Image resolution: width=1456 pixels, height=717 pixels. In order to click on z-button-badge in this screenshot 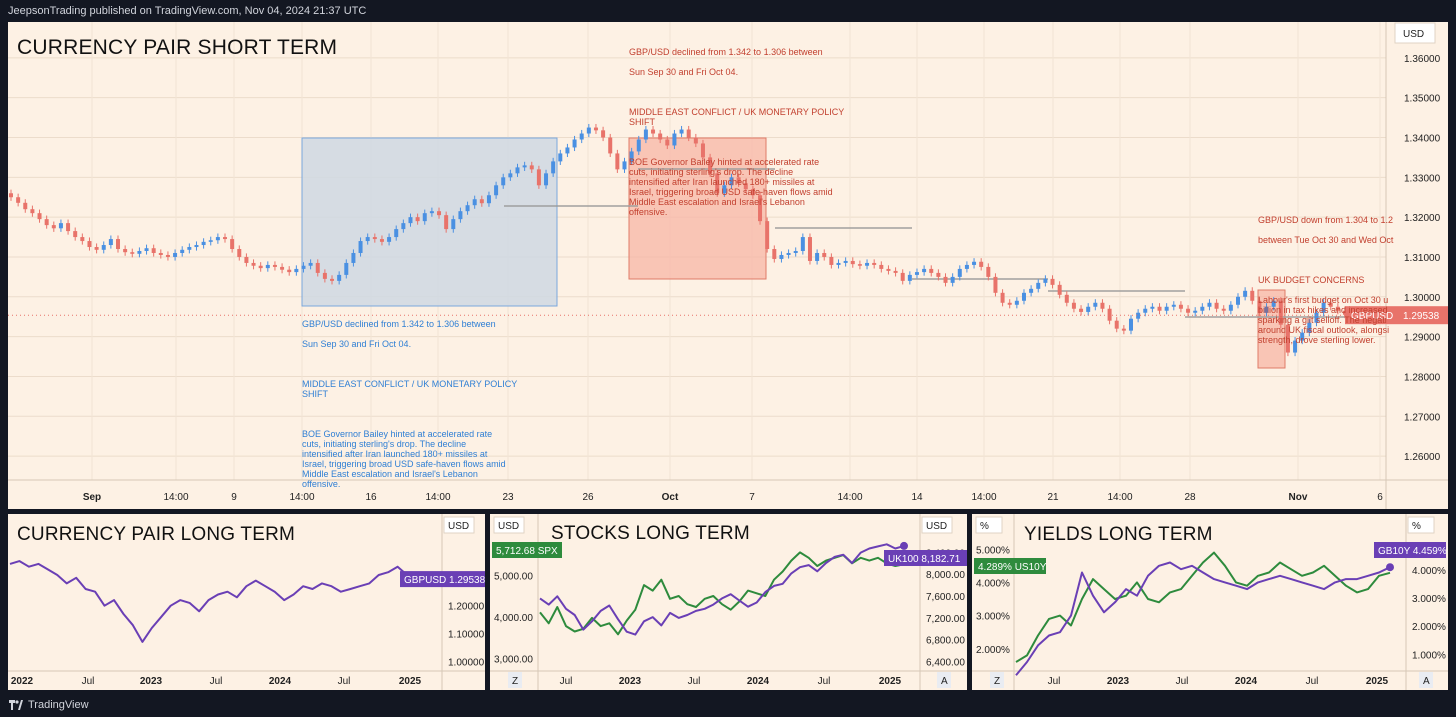, I will do `click(515, 680)`.